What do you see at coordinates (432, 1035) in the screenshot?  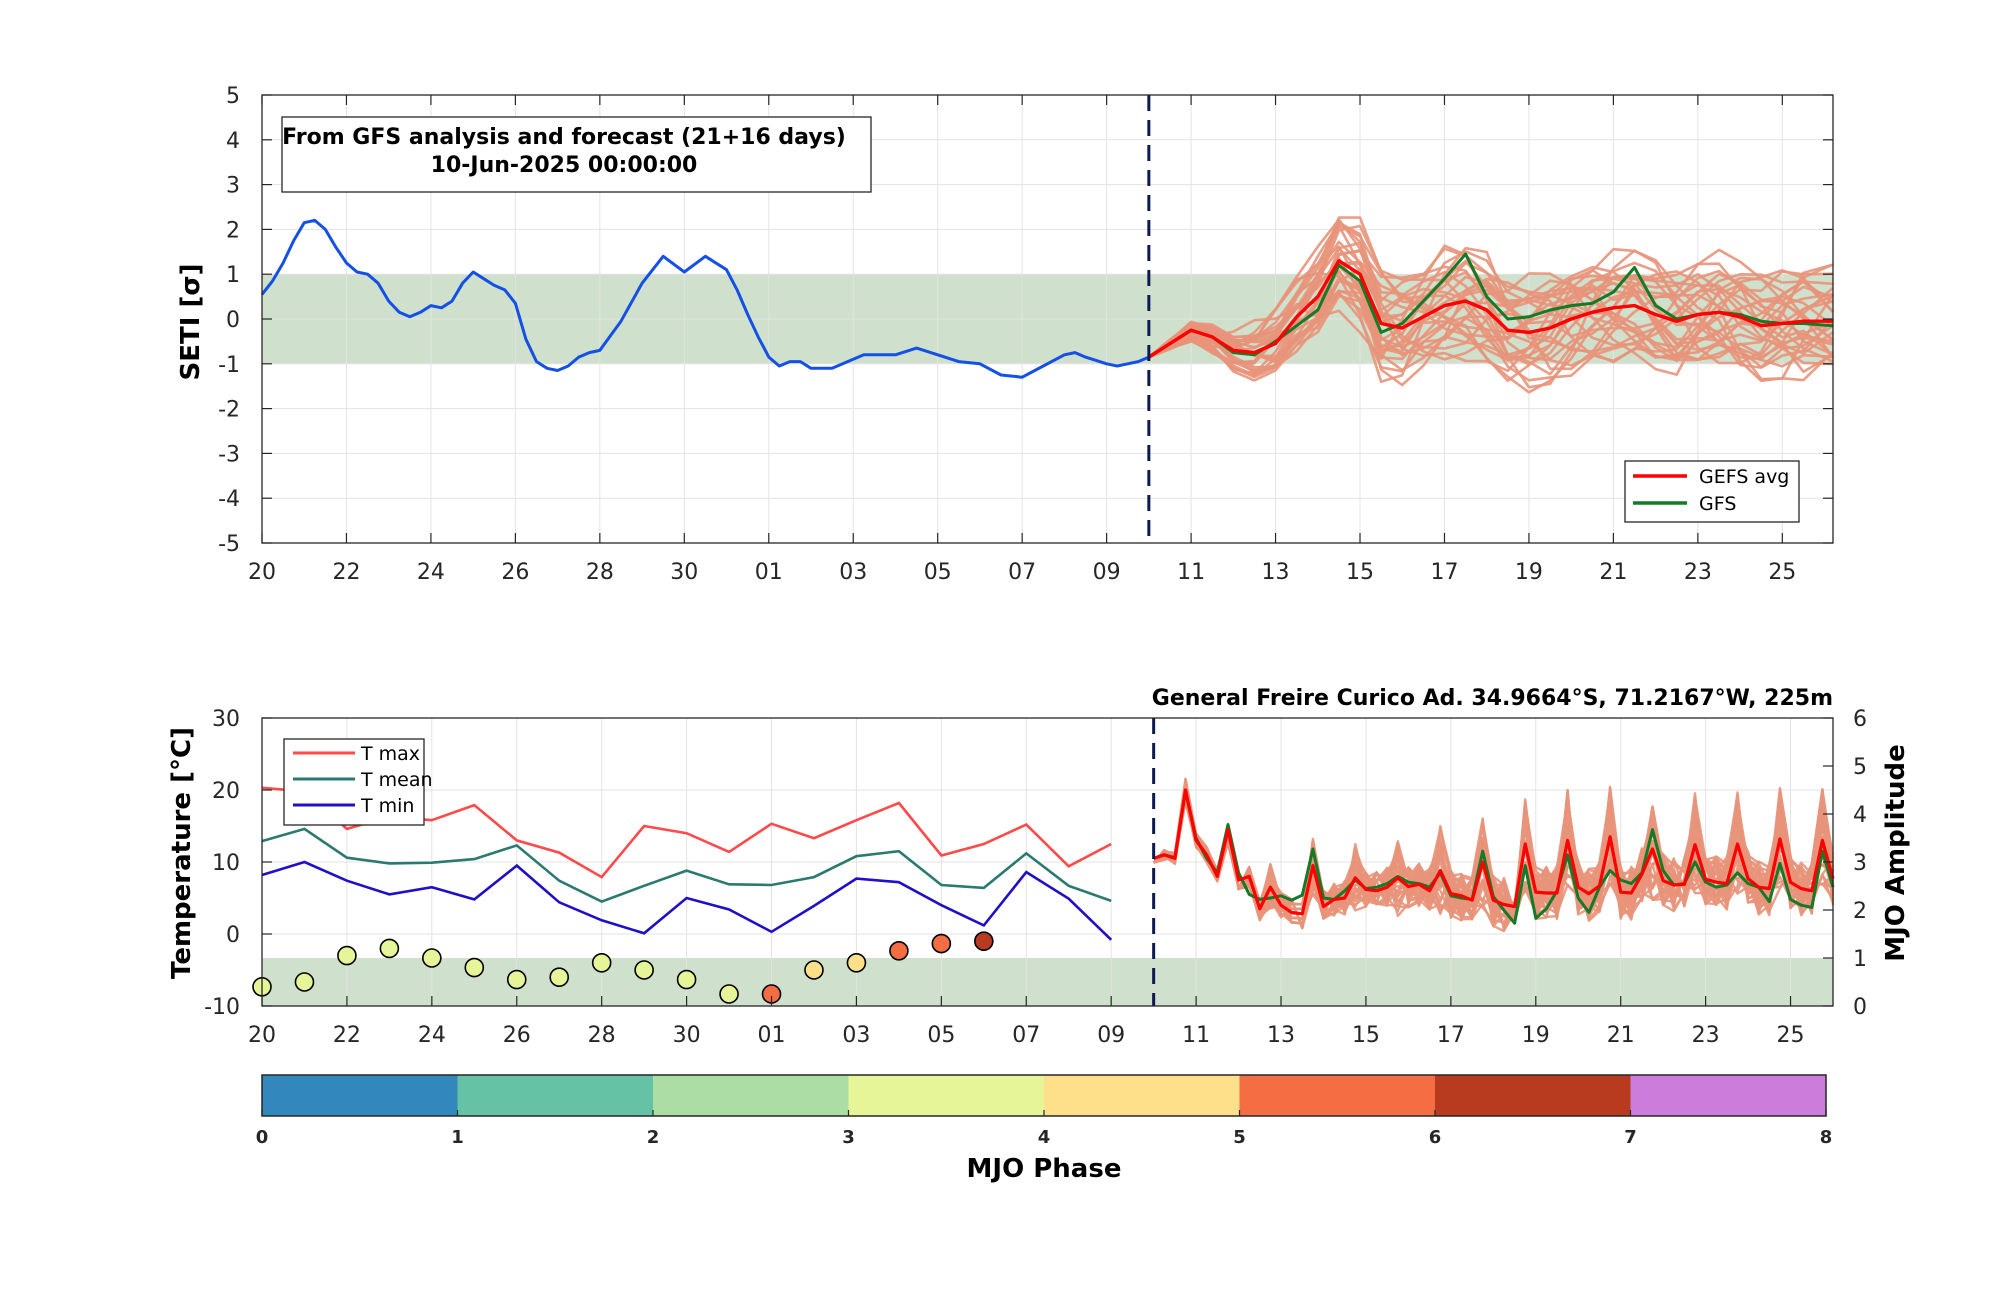 I see `temperature-xtick-label: 24` at bounding box center [432, 1035].